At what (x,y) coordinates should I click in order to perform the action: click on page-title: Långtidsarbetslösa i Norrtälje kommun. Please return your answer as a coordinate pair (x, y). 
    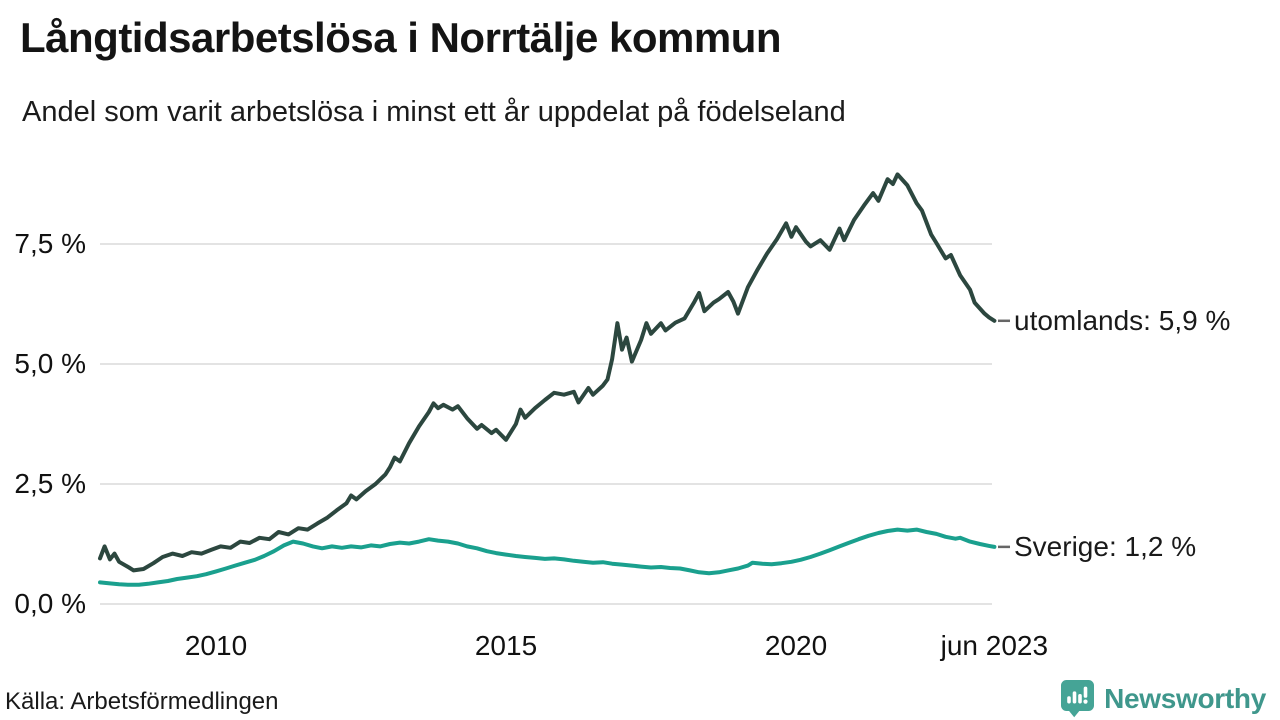
    Looking at the image, I should click on (401, 37).